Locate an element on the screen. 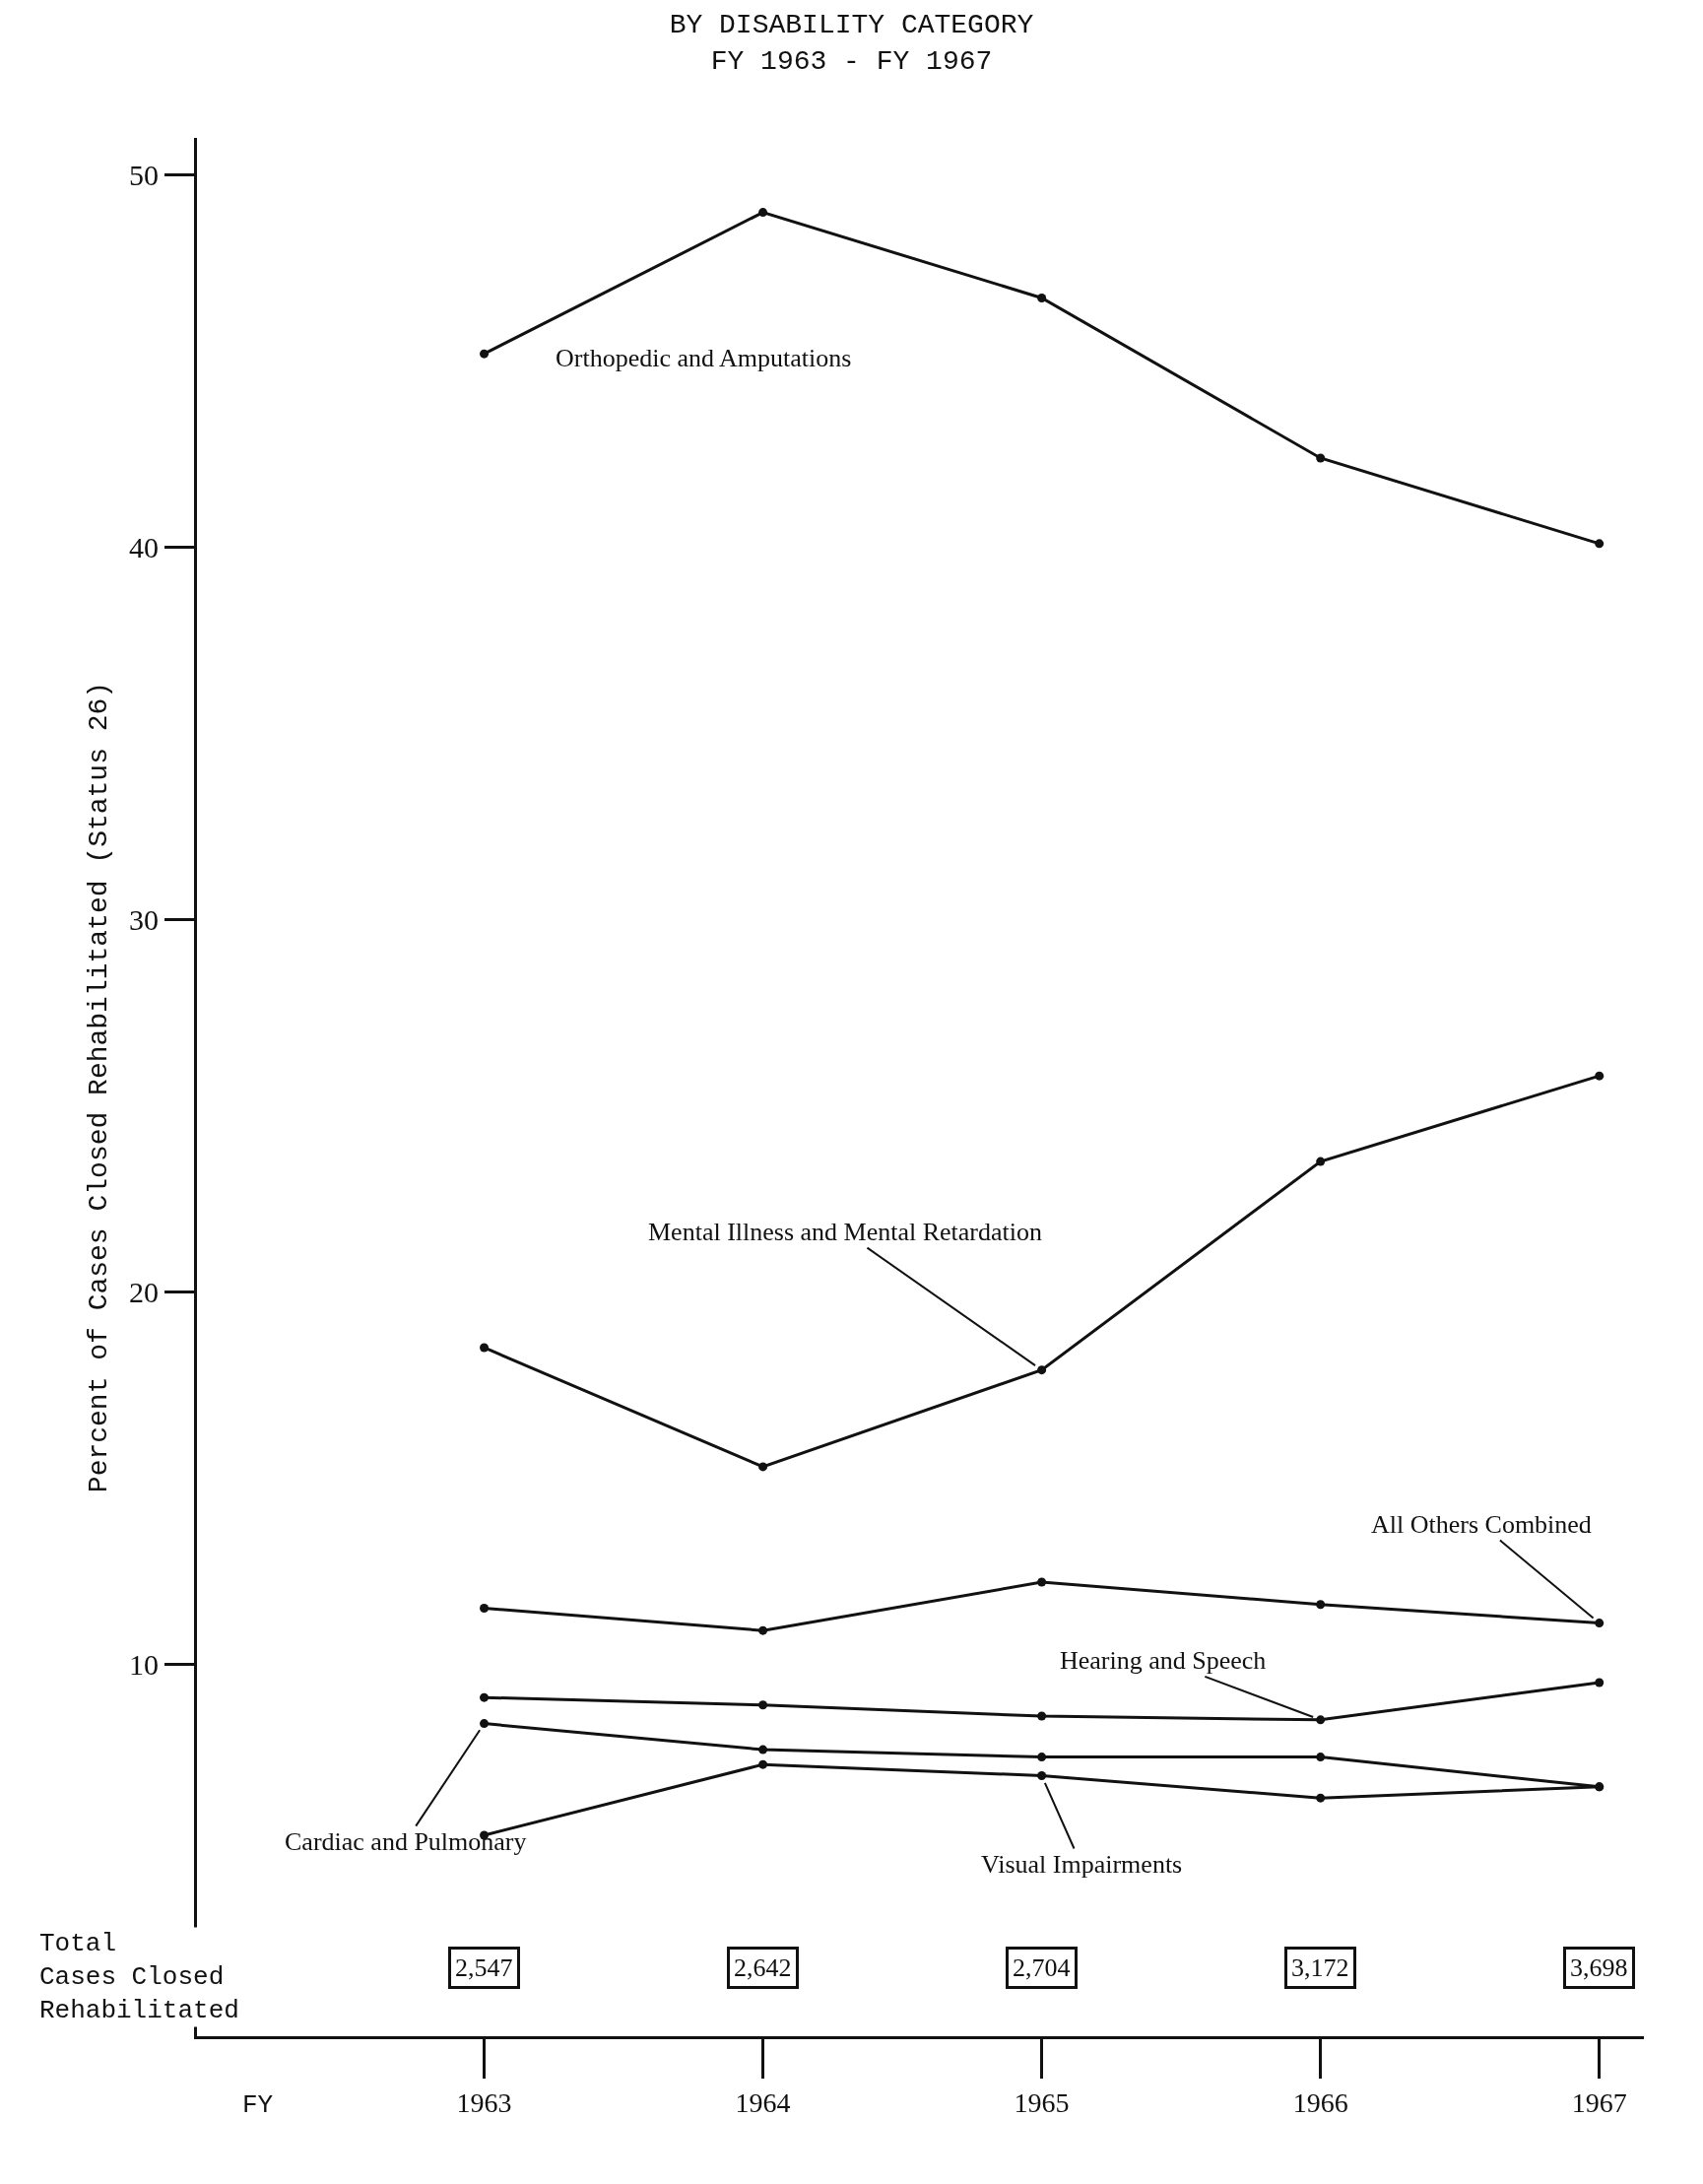 The height and width of the screenshot is (2184, 1703). y-tick-label: 50 is located at coordinates (144, 175).